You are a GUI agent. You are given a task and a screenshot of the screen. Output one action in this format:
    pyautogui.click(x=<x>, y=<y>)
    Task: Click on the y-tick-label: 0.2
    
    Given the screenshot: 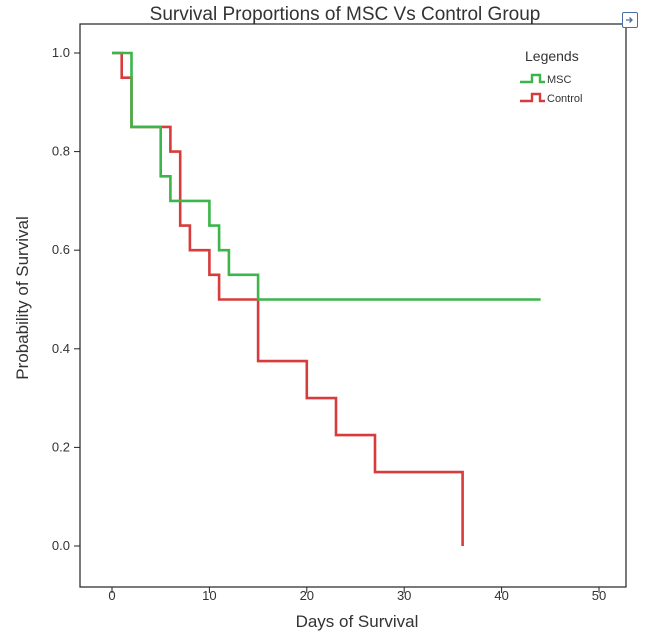 What is the action you would take?
    pyautogui.click(x=61, y=446)
    